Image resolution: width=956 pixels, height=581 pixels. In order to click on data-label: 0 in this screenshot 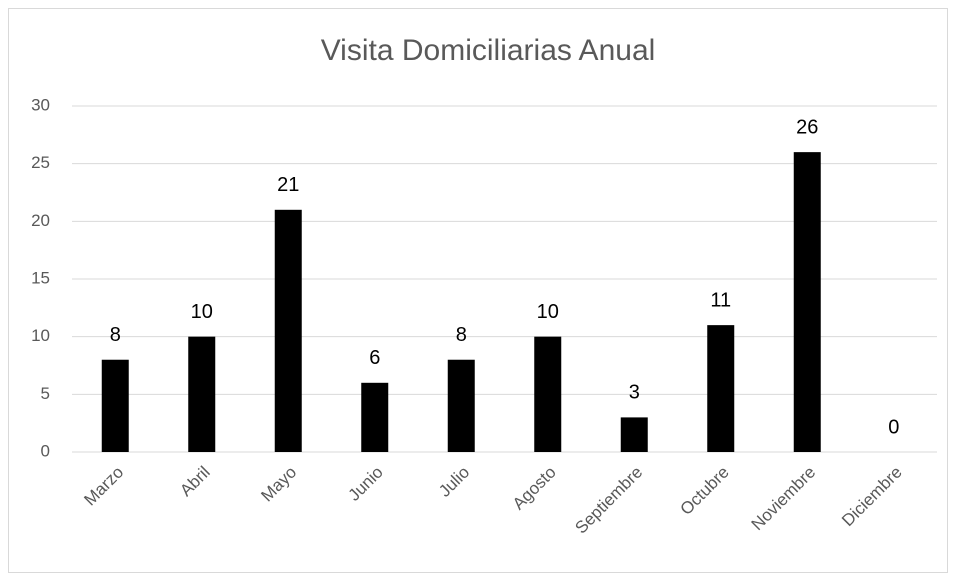, I will do `click(893, 427)`.